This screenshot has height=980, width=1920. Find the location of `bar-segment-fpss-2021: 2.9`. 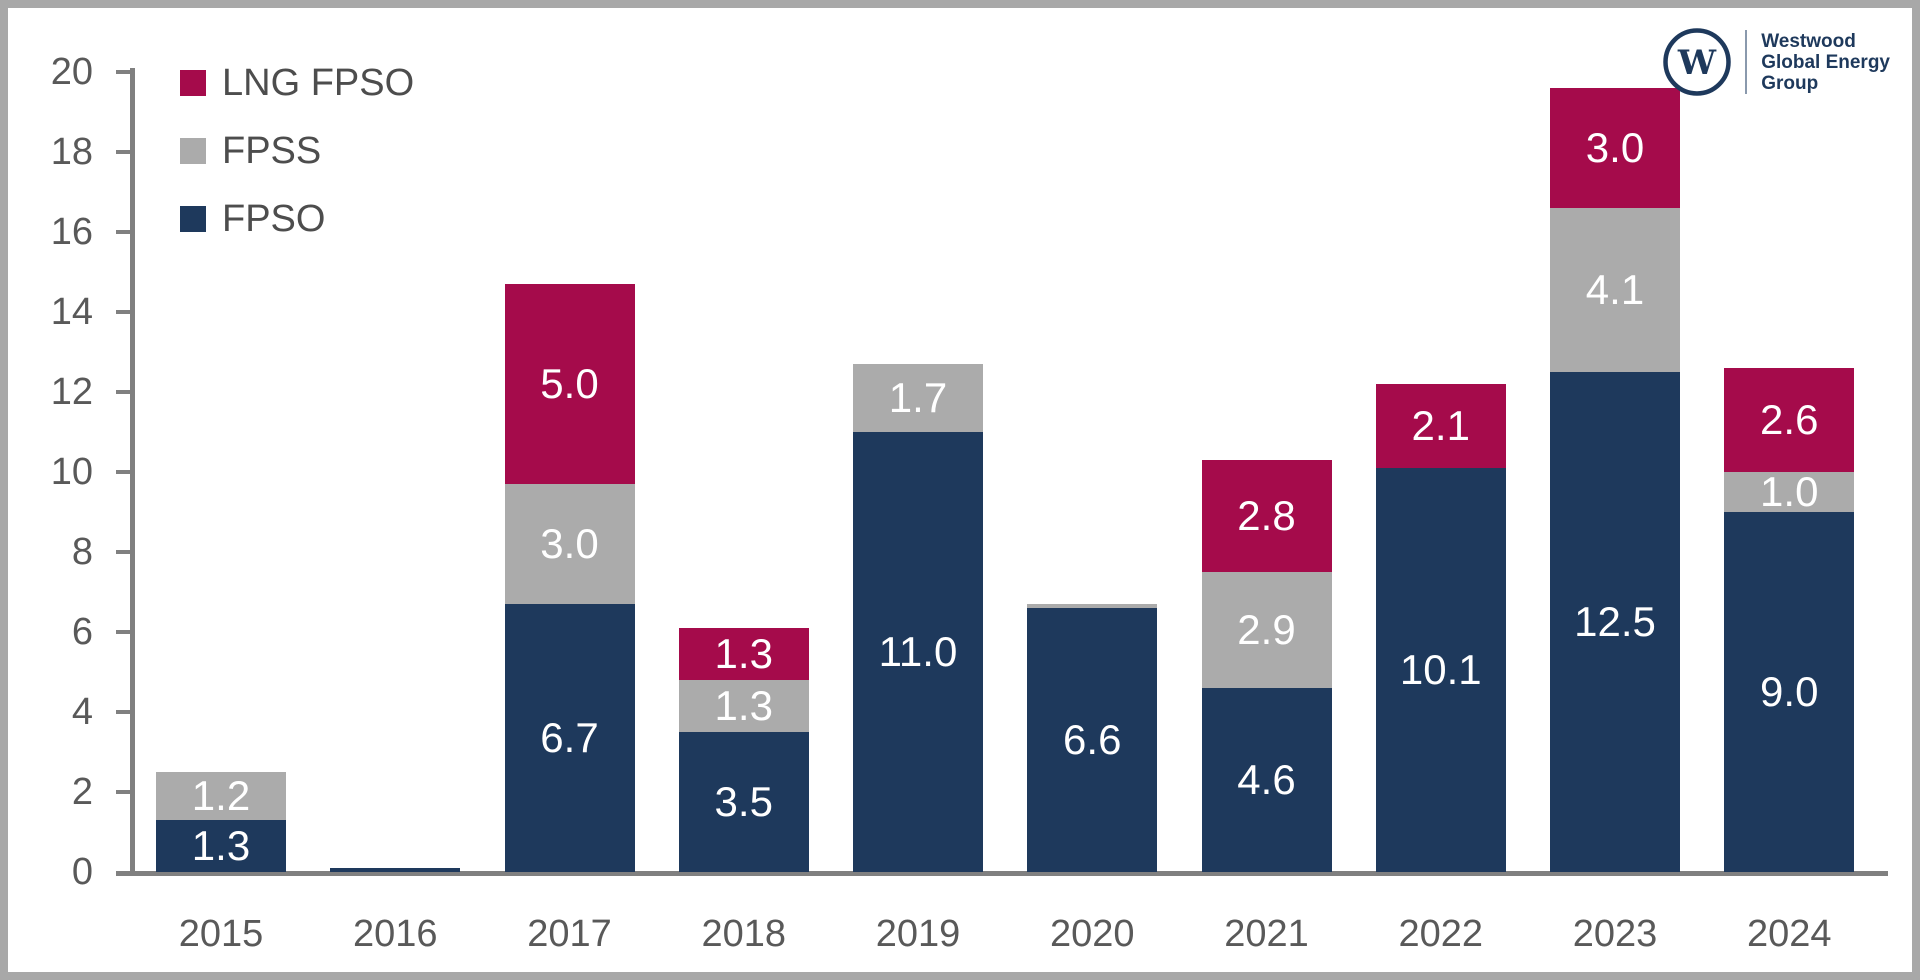

bar-segment-fpss-2021: 2.9 is located at coordinates (1266, 630).